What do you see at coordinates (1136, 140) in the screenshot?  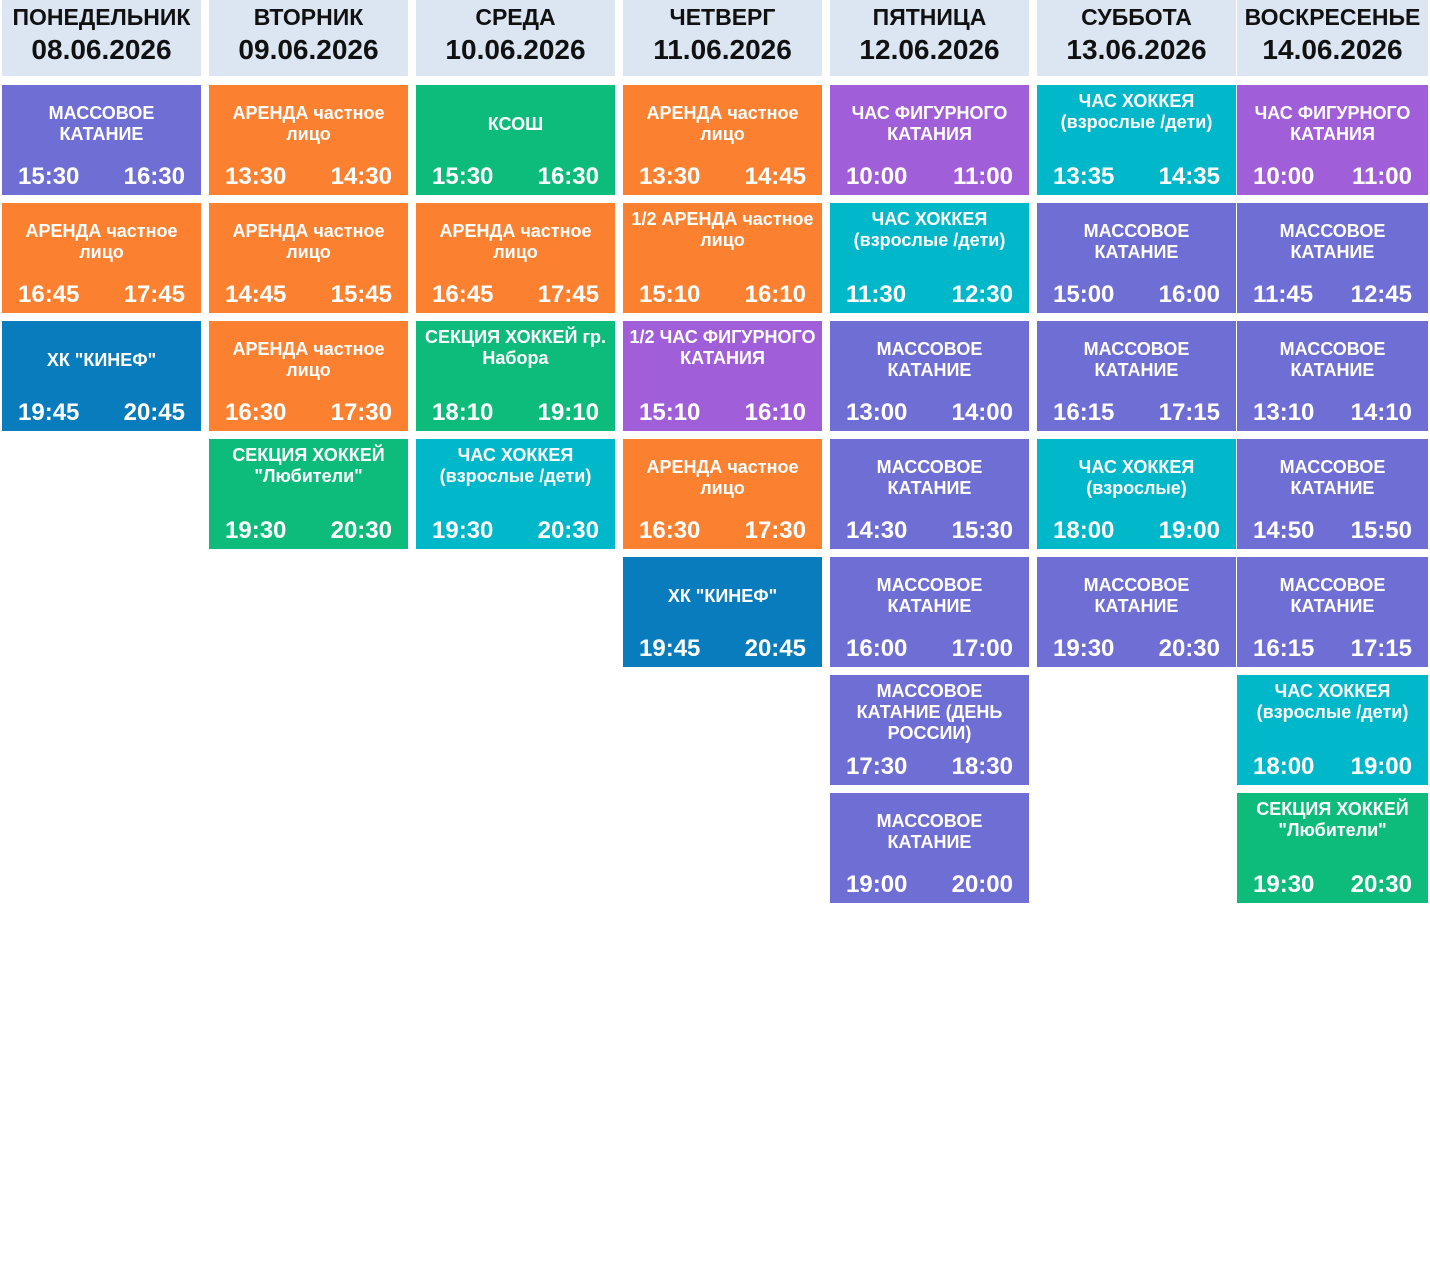 I see `session-card: ЧАС ХОККЕЯ (взрослые /дети) 13:35 14:35` at bounding box center [1136, 140].